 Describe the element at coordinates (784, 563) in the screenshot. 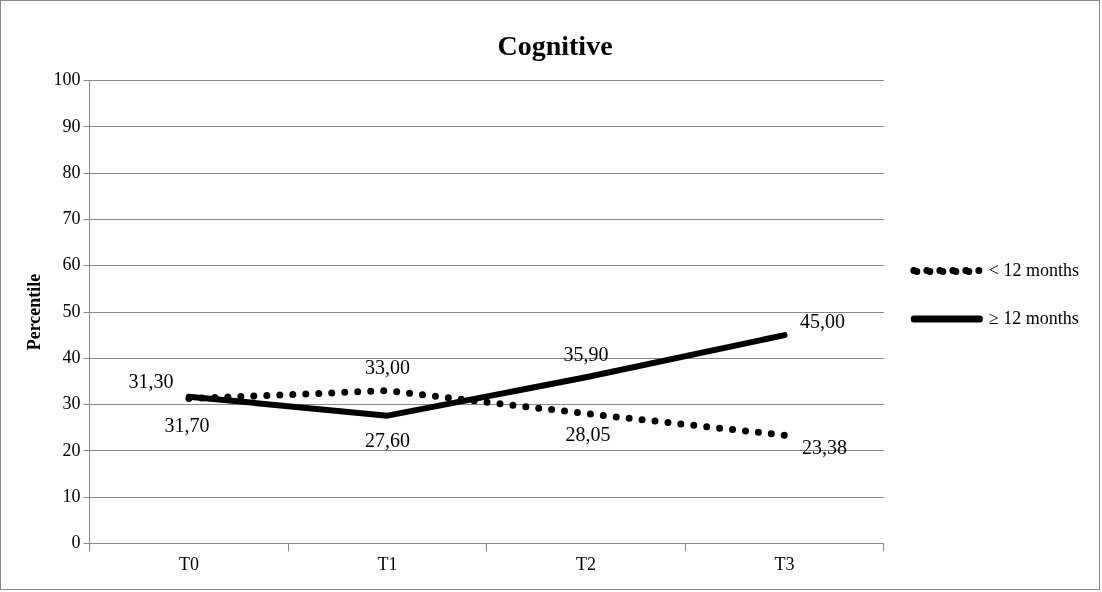

I see `x-tick-label: T3` at that location.